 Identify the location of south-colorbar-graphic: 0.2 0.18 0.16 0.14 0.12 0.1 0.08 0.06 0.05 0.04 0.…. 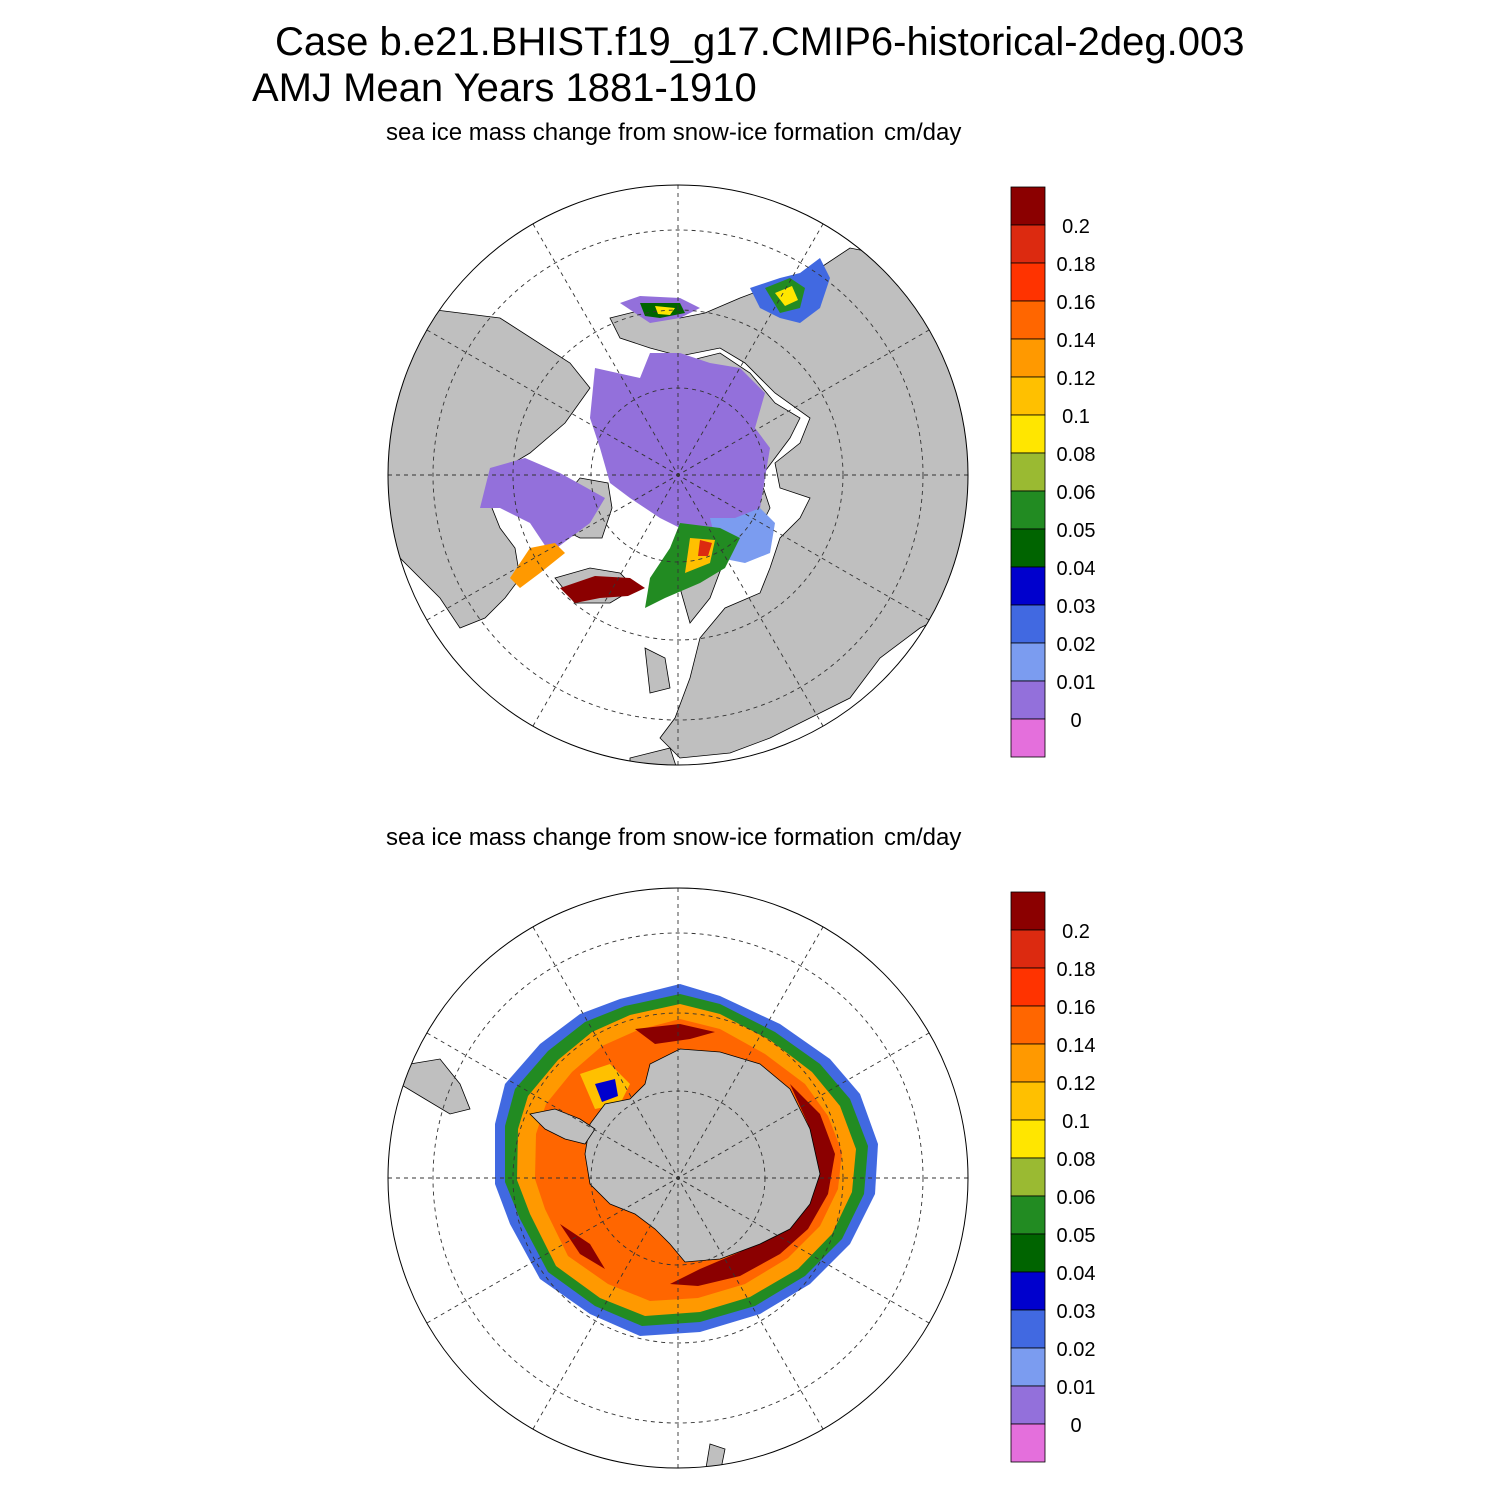
(1053, 1177).